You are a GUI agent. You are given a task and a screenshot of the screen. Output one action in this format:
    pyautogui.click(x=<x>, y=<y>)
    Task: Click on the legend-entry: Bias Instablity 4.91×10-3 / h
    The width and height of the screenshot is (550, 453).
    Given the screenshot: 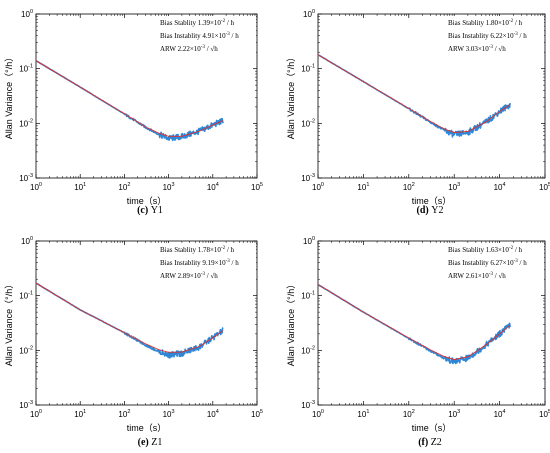 What is the action you would take?
    pyautogui.click(x=199, y=36)
    